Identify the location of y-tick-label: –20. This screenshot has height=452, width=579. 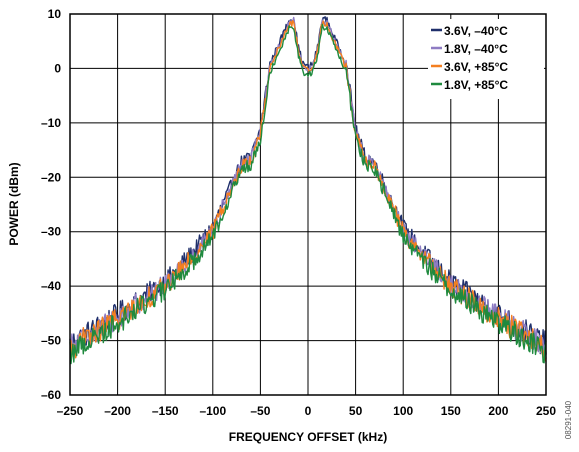
(51, 177).